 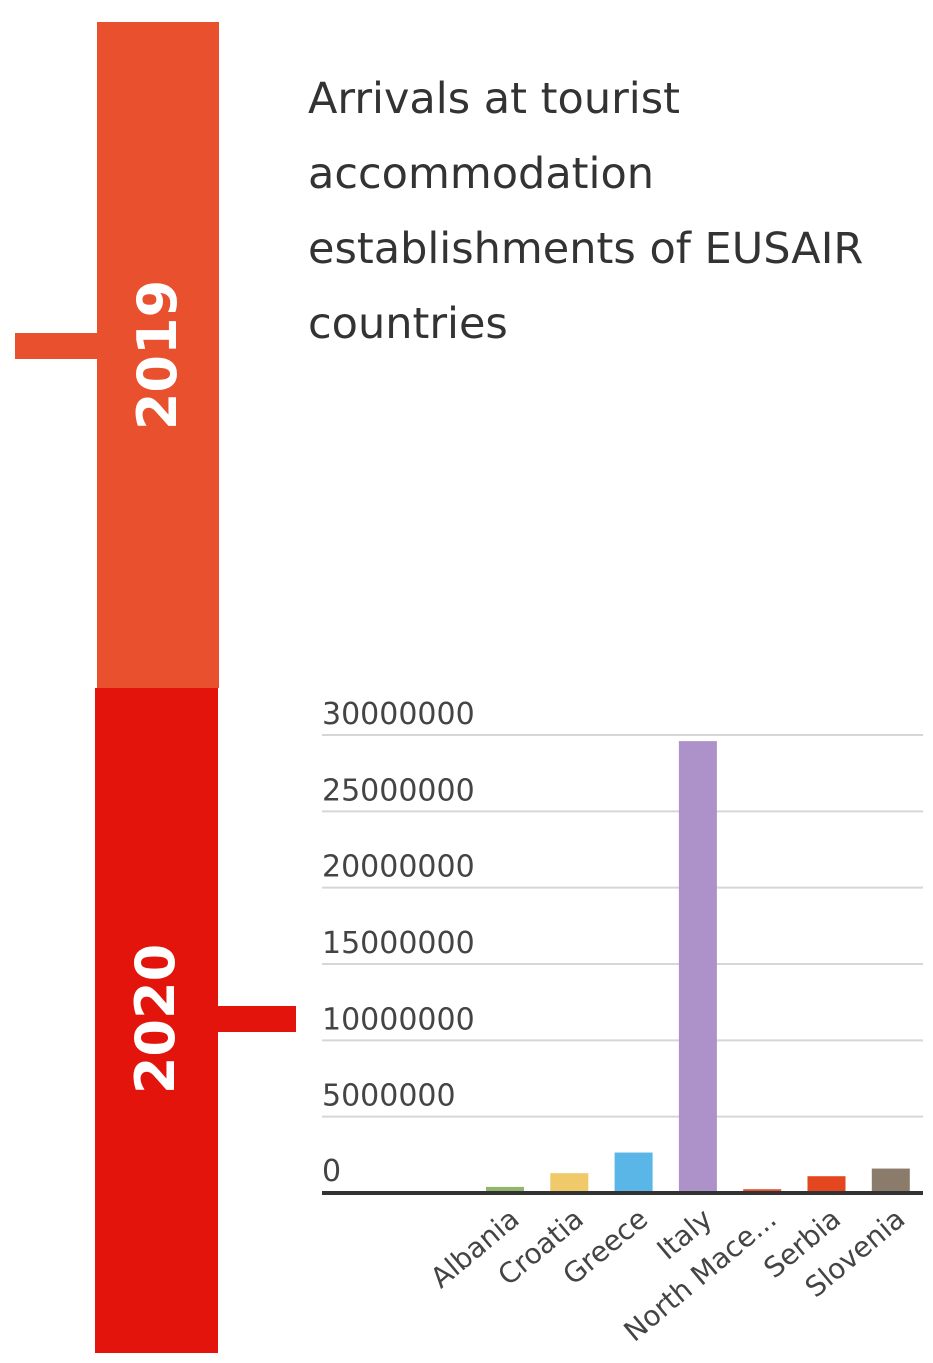 What do you see at coordinates (158, 355) in the screenshot?
I see `timeline-bar-2019` at bounding box center [158, 355].